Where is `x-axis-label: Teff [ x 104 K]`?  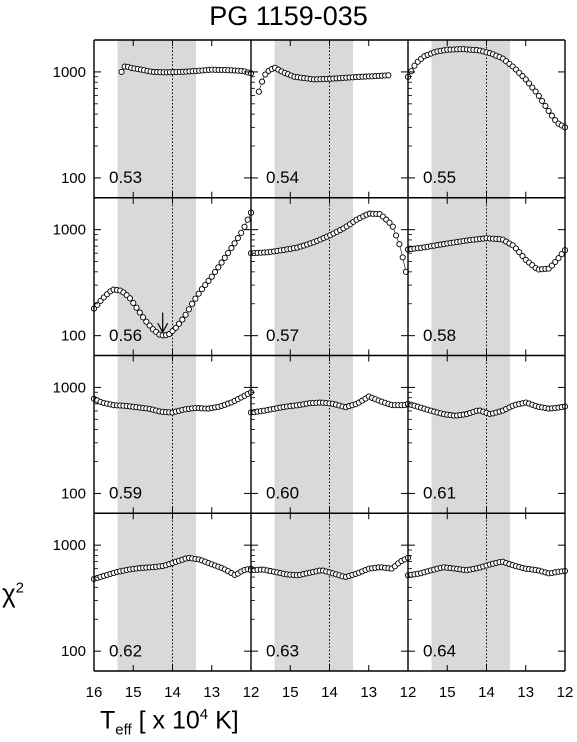 x-axis-label: Teff [ x 104 K] is located at coordinates (169, 722).